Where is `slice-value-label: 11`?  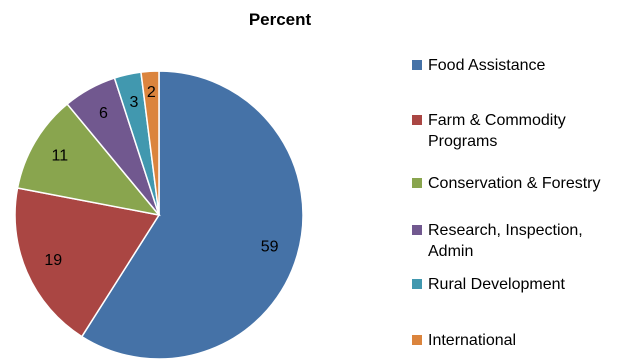
slice-value-label: 11 is located at coordinates (59, 156).